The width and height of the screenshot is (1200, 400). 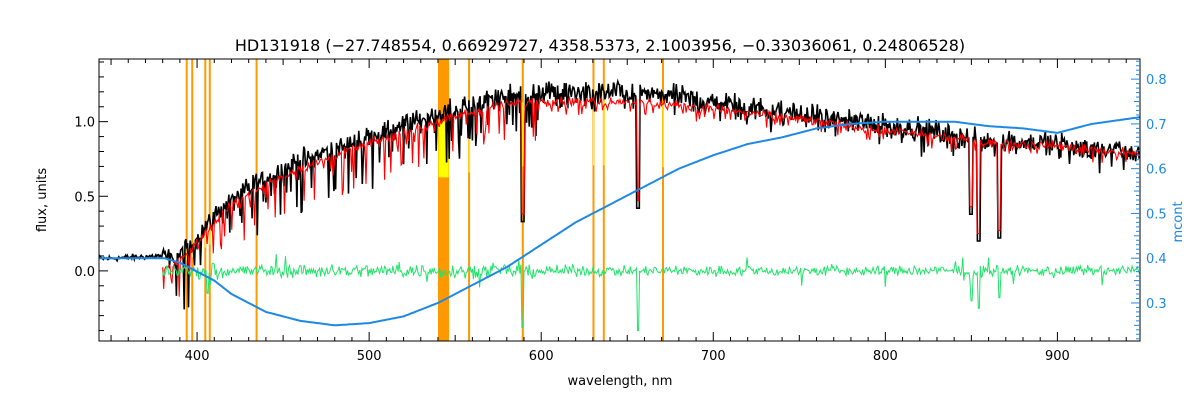 What do you see at coordinates (1149, 200) in the screenshot?
I see `y2-axis: 0.3 0.4 0.5 0.6 0.7 0.8` at bounding box center [1149, 200].